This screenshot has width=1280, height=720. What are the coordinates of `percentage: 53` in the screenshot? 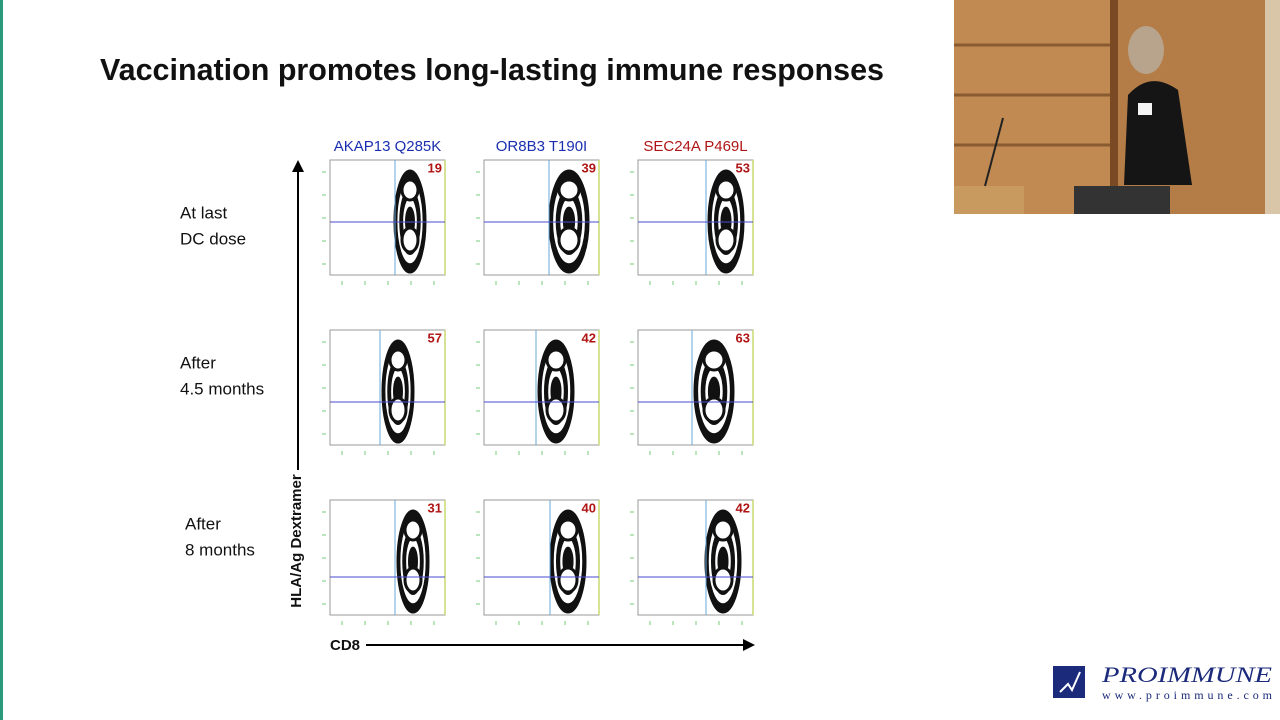 It's located at (743, 167).